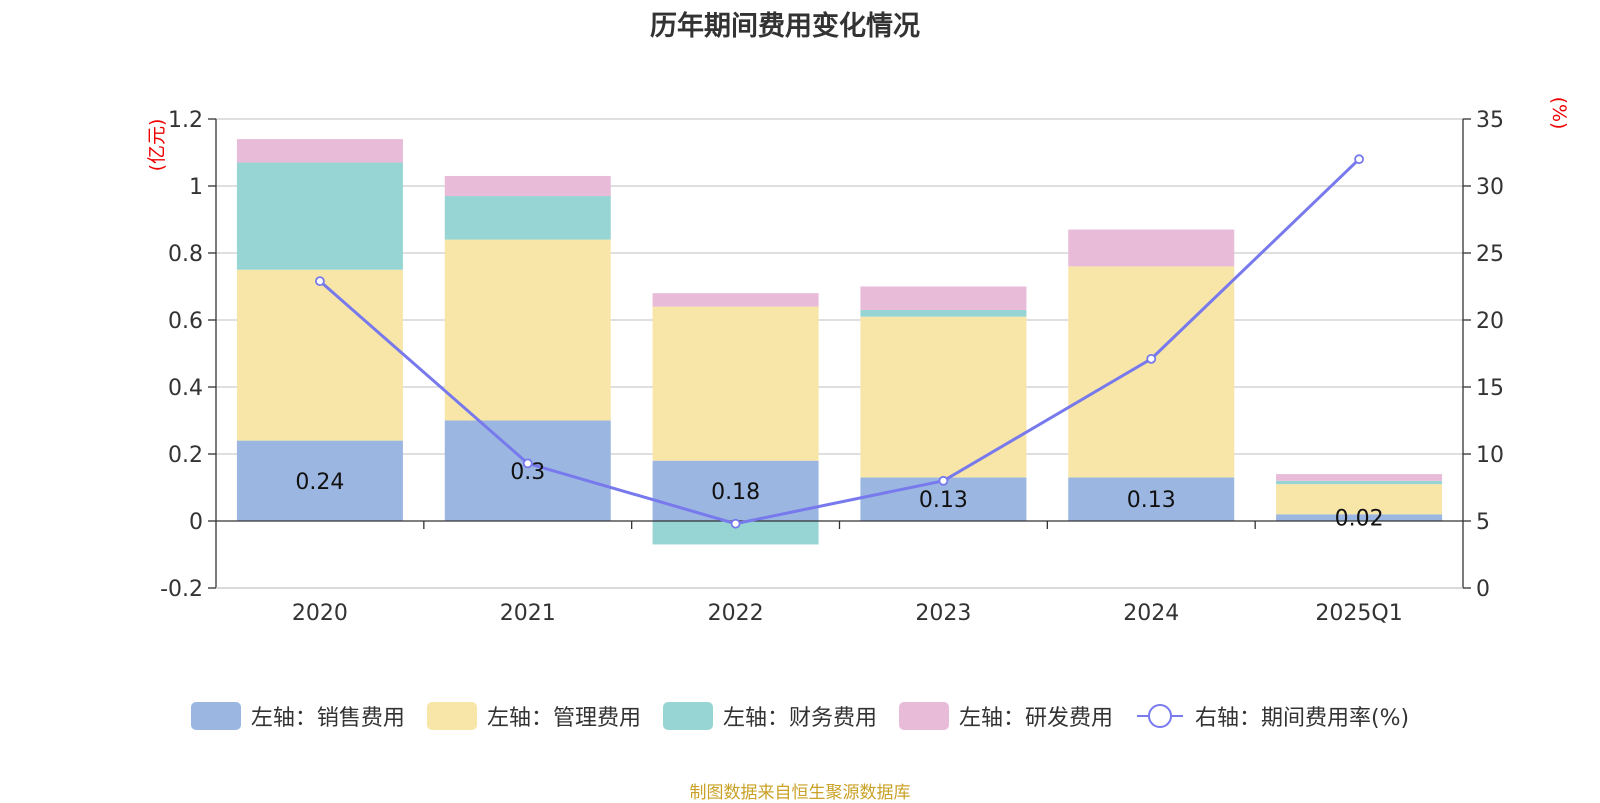 This screenshot has width=1600, height=803. Describe the element at coordinates (1490, 254) in the screenshot. I see `right-tick-label: 25` at that location.